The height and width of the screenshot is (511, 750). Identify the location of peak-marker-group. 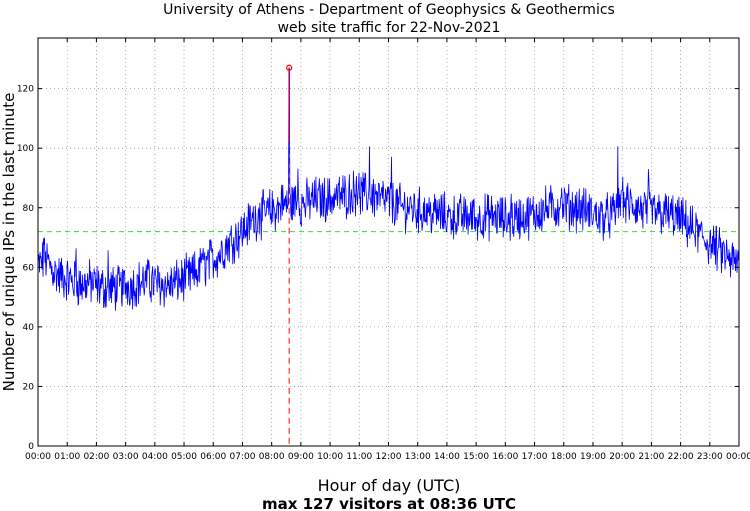
(289, 103).